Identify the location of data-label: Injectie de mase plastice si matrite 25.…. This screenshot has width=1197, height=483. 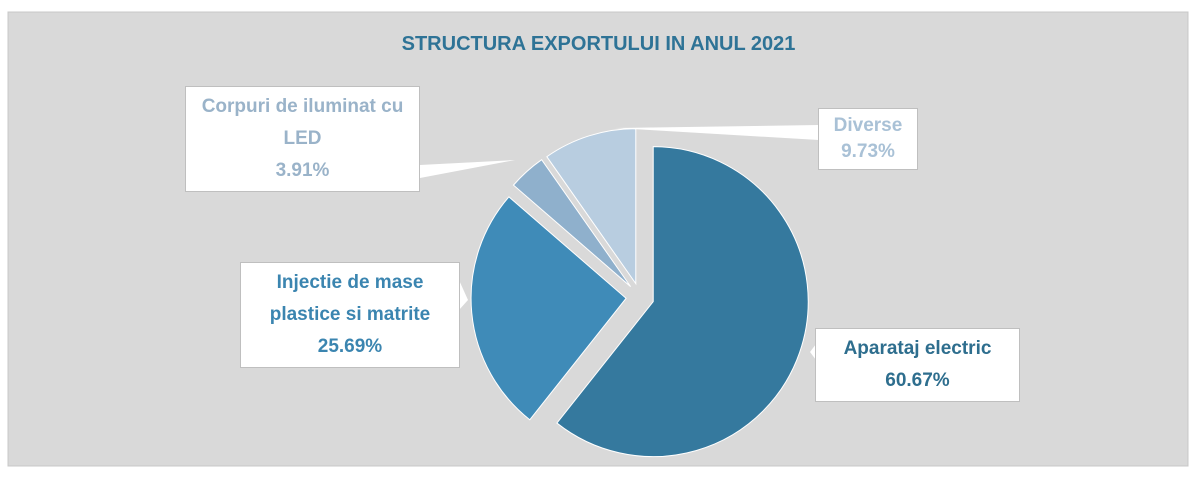
(350, 315).